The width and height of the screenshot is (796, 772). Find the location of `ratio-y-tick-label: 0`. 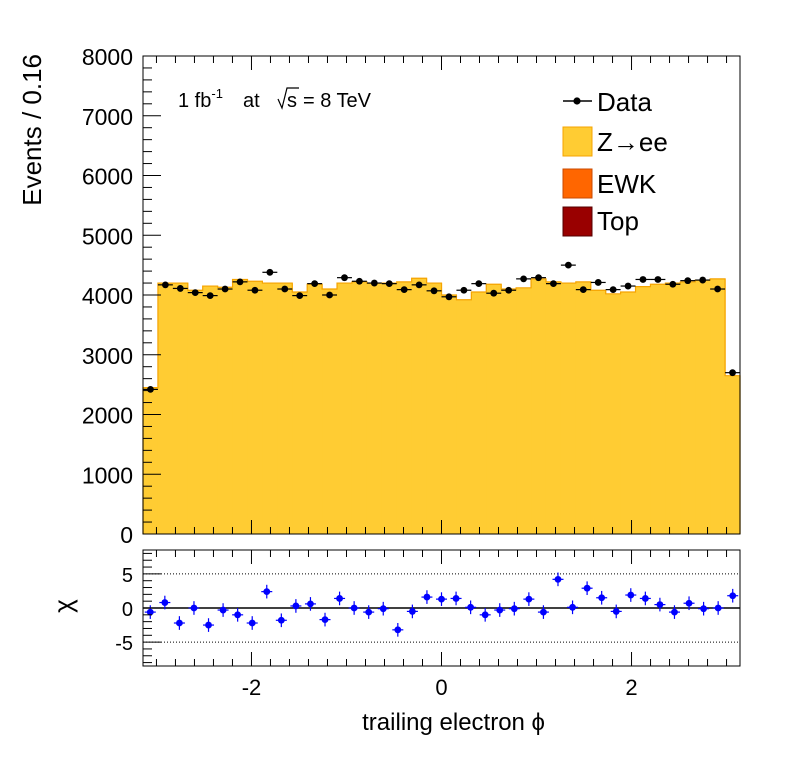

ratio-y-tick-label: 0 is located at coordinates (127, 610).